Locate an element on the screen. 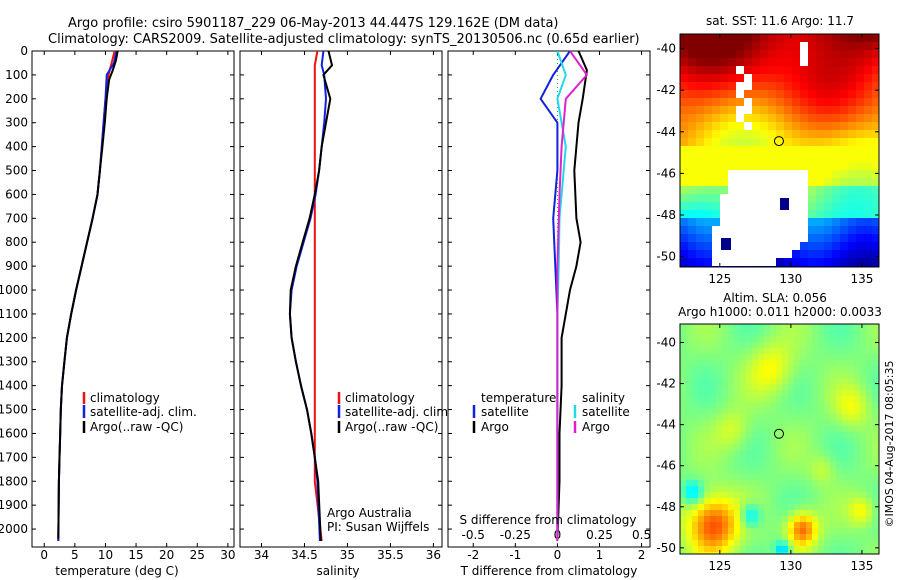 The width and height of the screenshot is (900, 580). x-tick-label: 25 is located at coordinates (197, 555).